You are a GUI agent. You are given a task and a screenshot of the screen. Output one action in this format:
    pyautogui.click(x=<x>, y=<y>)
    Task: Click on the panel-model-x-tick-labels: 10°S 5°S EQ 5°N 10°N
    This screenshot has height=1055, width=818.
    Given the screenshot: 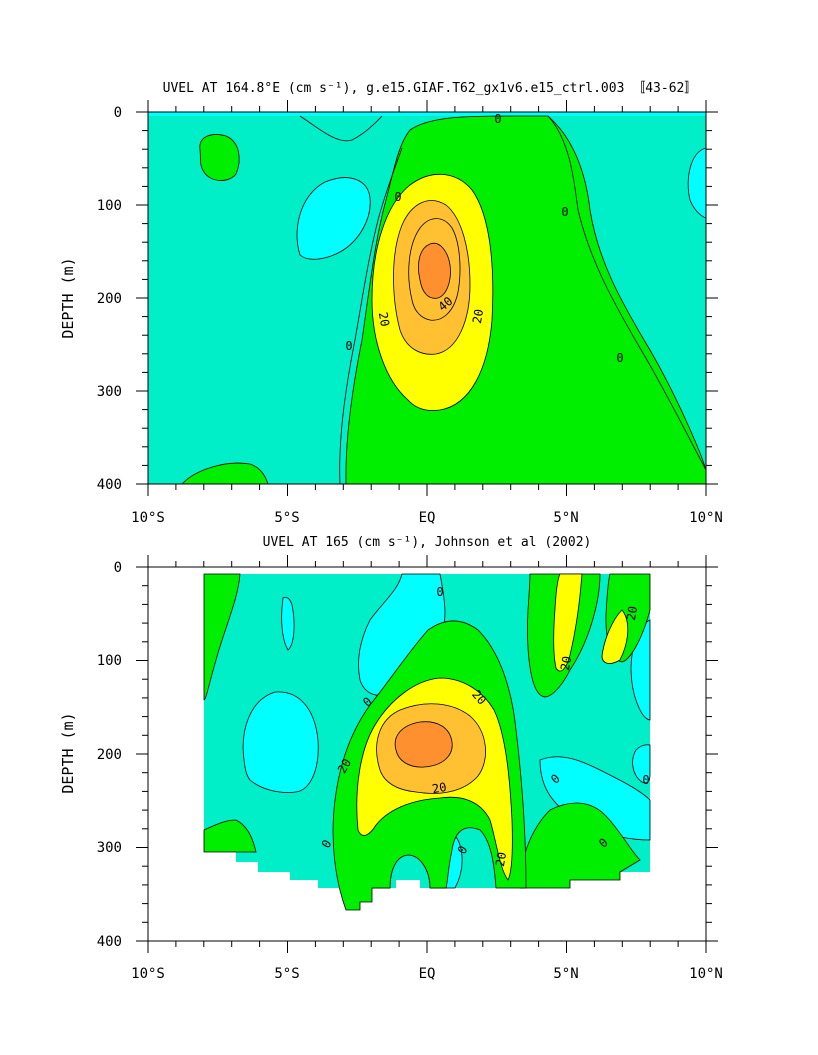 What is the action you would take?
    pyautogui.click(x=427, y=518)
    